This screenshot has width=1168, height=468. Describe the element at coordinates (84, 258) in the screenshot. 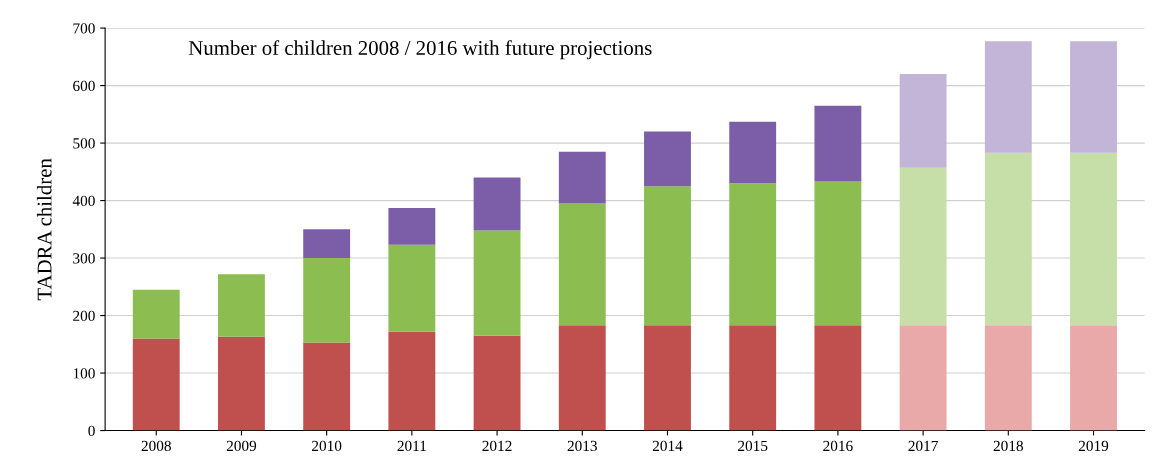

I see `y-tick-label: 300` at that location.